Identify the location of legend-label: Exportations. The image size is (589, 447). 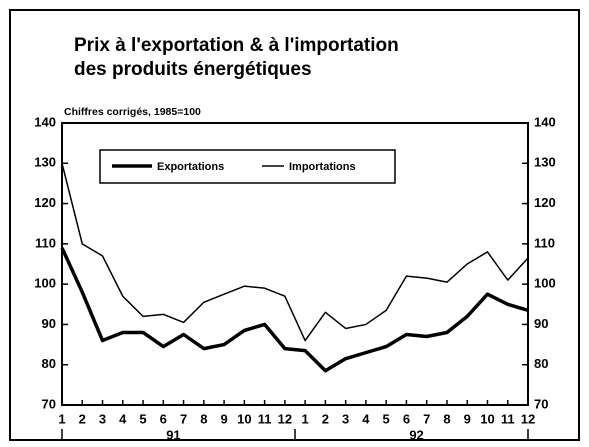
(190, 167).